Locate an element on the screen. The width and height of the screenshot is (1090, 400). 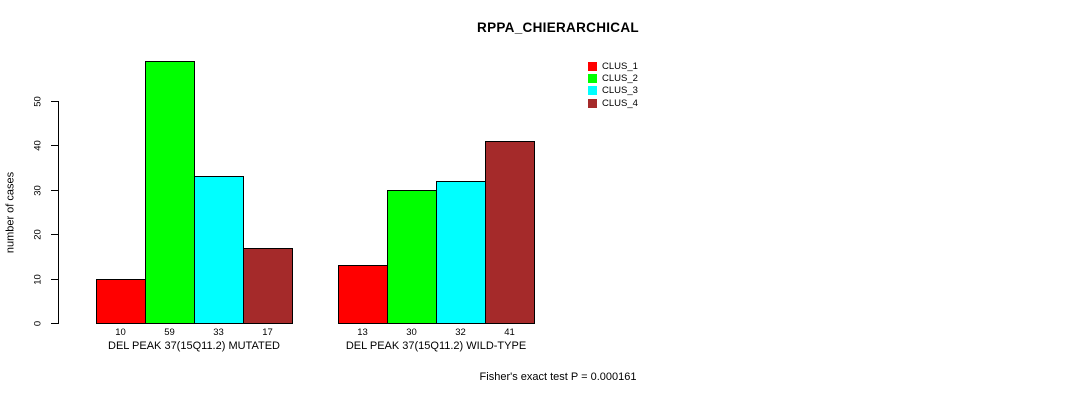
y-tick-label: 20 is located at coordinates (38, 234).